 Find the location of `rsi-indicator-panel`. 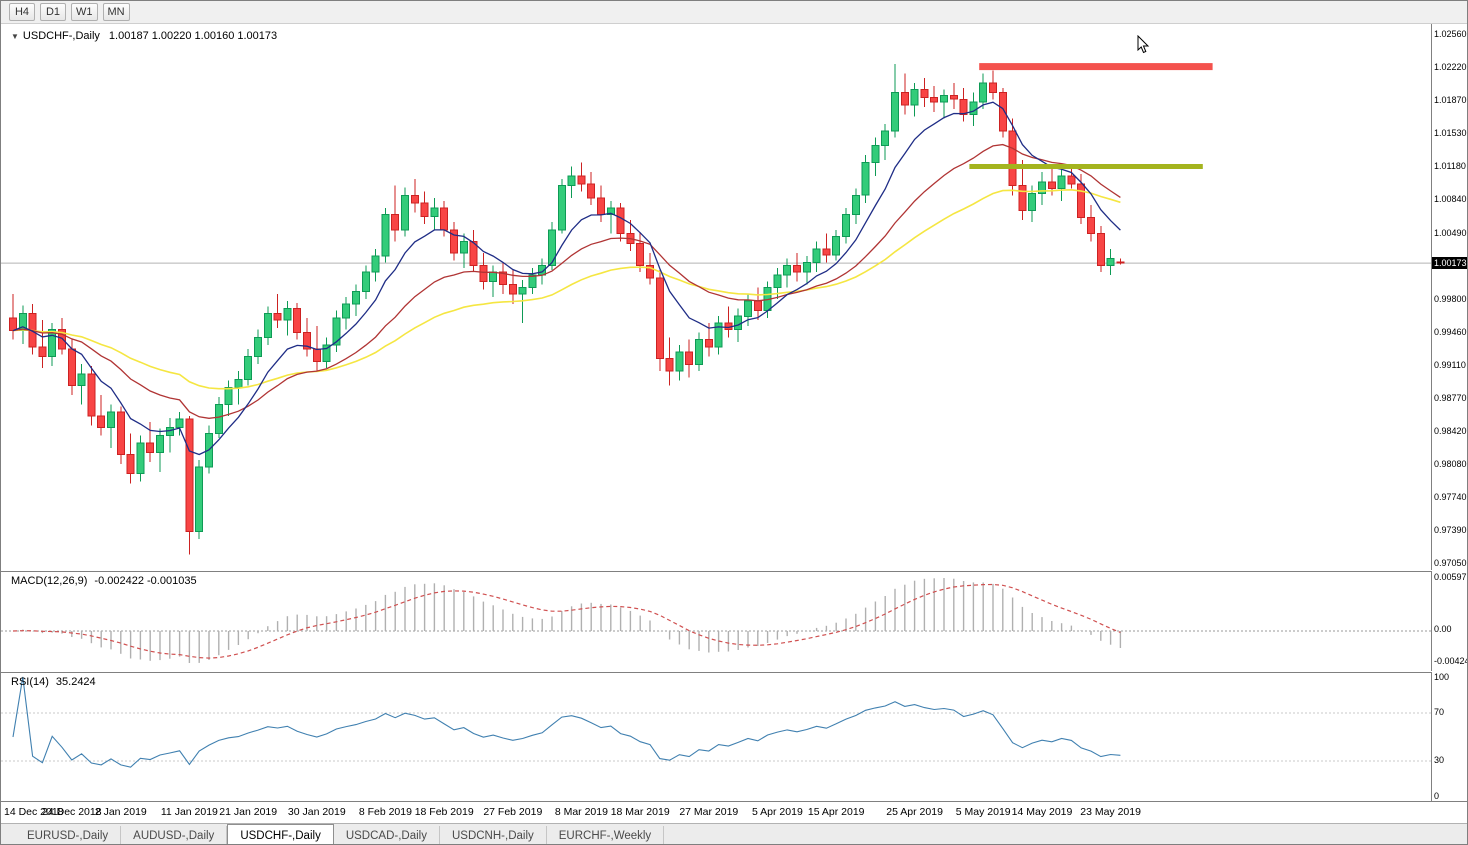

rsi-indicator-panel is located at coordinates (716, 736).